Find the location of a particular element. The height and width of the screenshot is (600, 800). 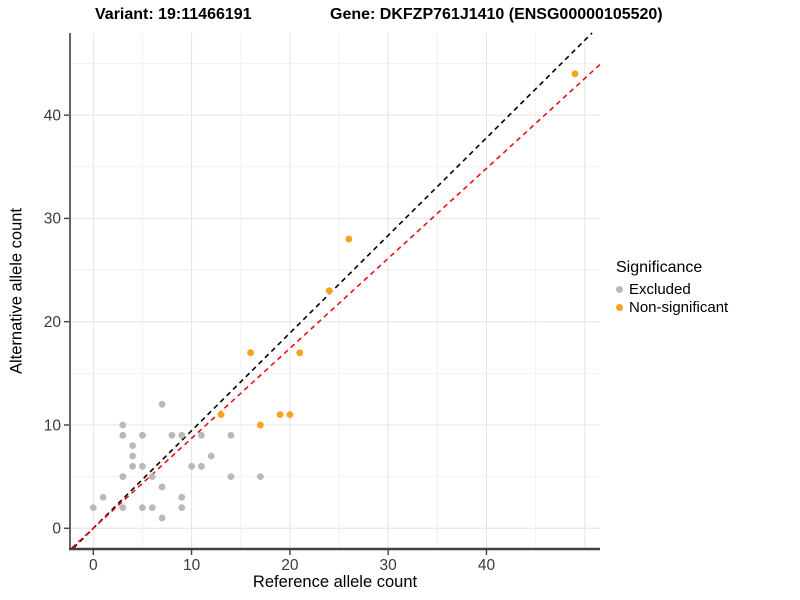

x-tick-label: 30 is located at coordinates (389, 565).